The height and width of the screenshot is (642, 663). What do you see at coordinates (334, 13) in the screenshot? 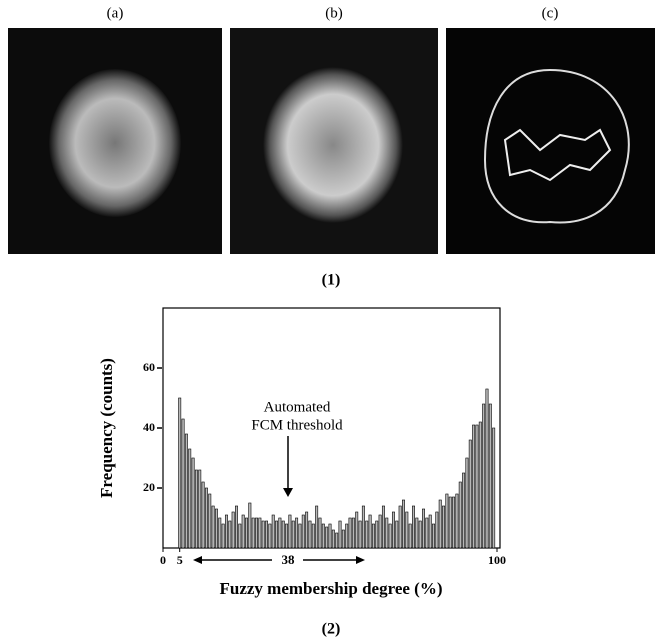
I see `panel-label: (b)` at bounding box center [334, 13].